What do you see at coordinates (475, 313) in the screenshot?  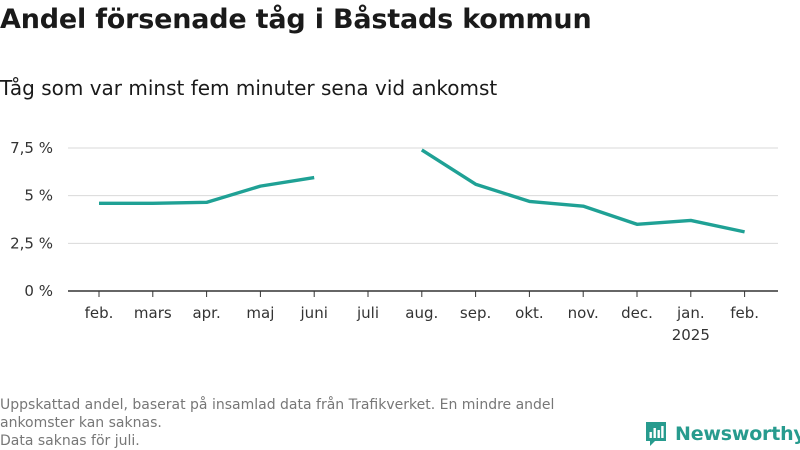 I see `x-tick-label: sep.` at bounding box center [475, 313].